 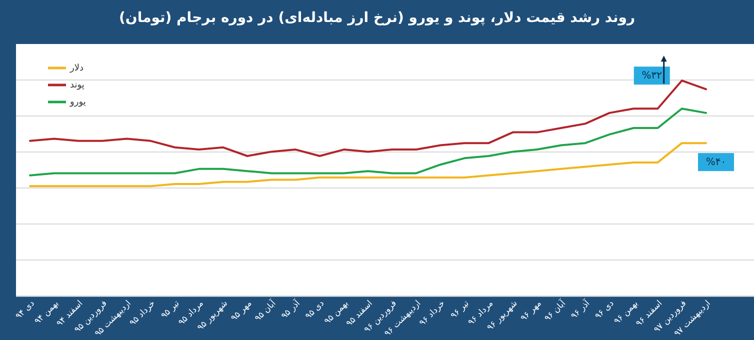 What do you see at coordinates (265, 311) in the screenshot?
I see `x-tick-label: آبان ۹۵` at bounding box center [265, 311].